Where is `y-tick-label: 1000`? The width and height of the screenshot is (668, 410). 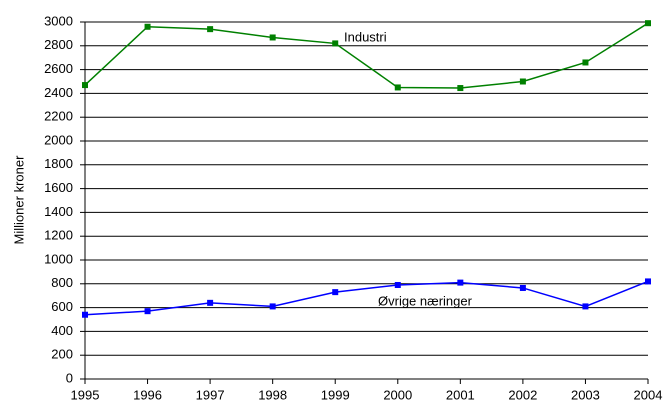
y-tick-label: 1000 is located at coordinates (58, 258).